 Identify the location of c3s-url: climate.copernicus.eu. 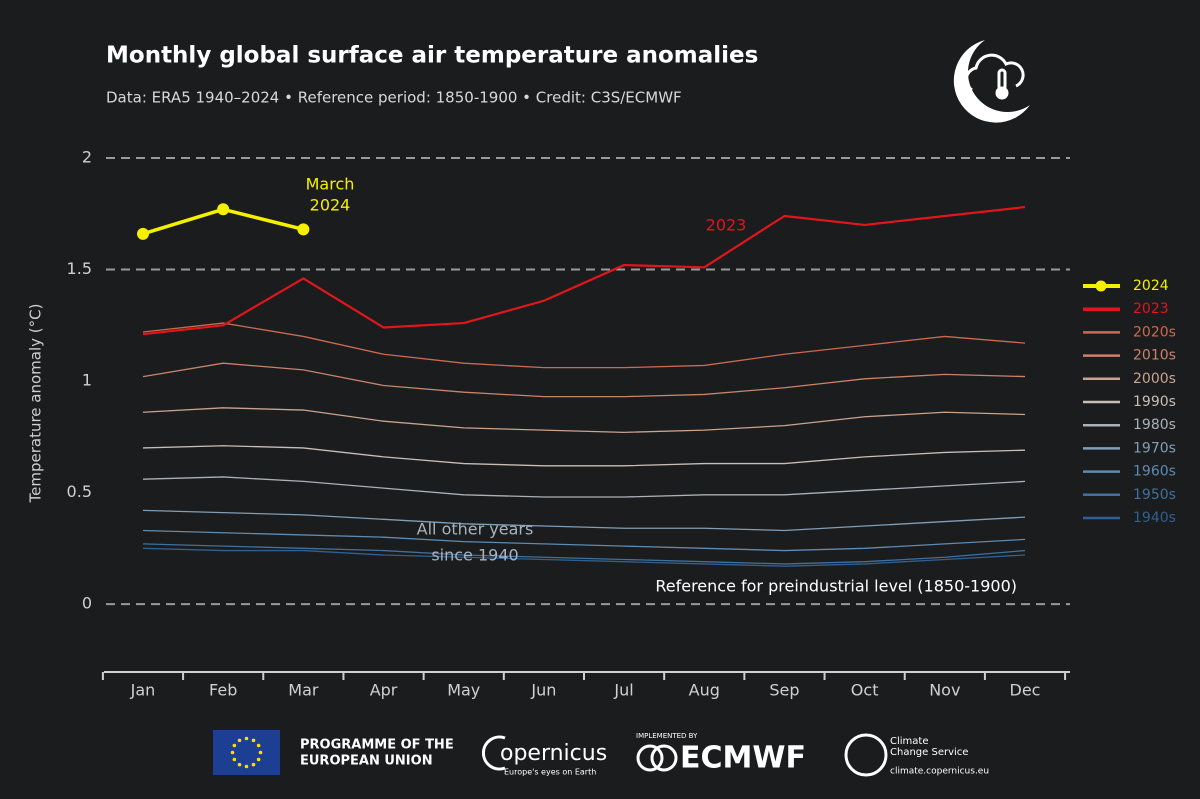
(939, 772).